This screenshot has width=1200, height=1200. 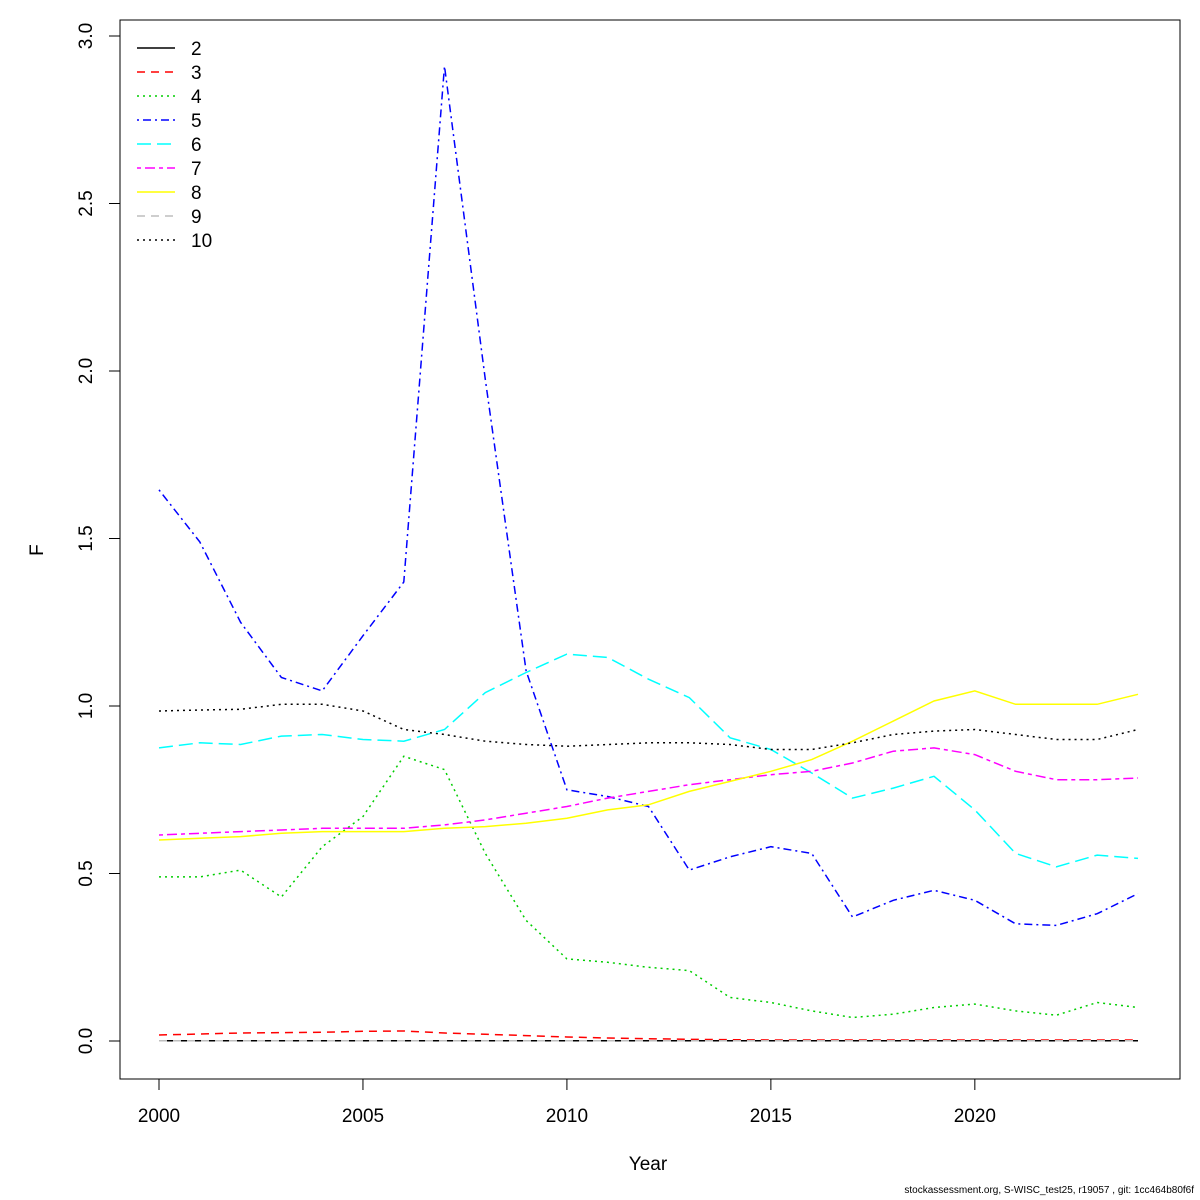 What do you see at coordinates (201, 241) in the screenshot?
I see `legend-label-10: 10` at bounding box center [201, 241].